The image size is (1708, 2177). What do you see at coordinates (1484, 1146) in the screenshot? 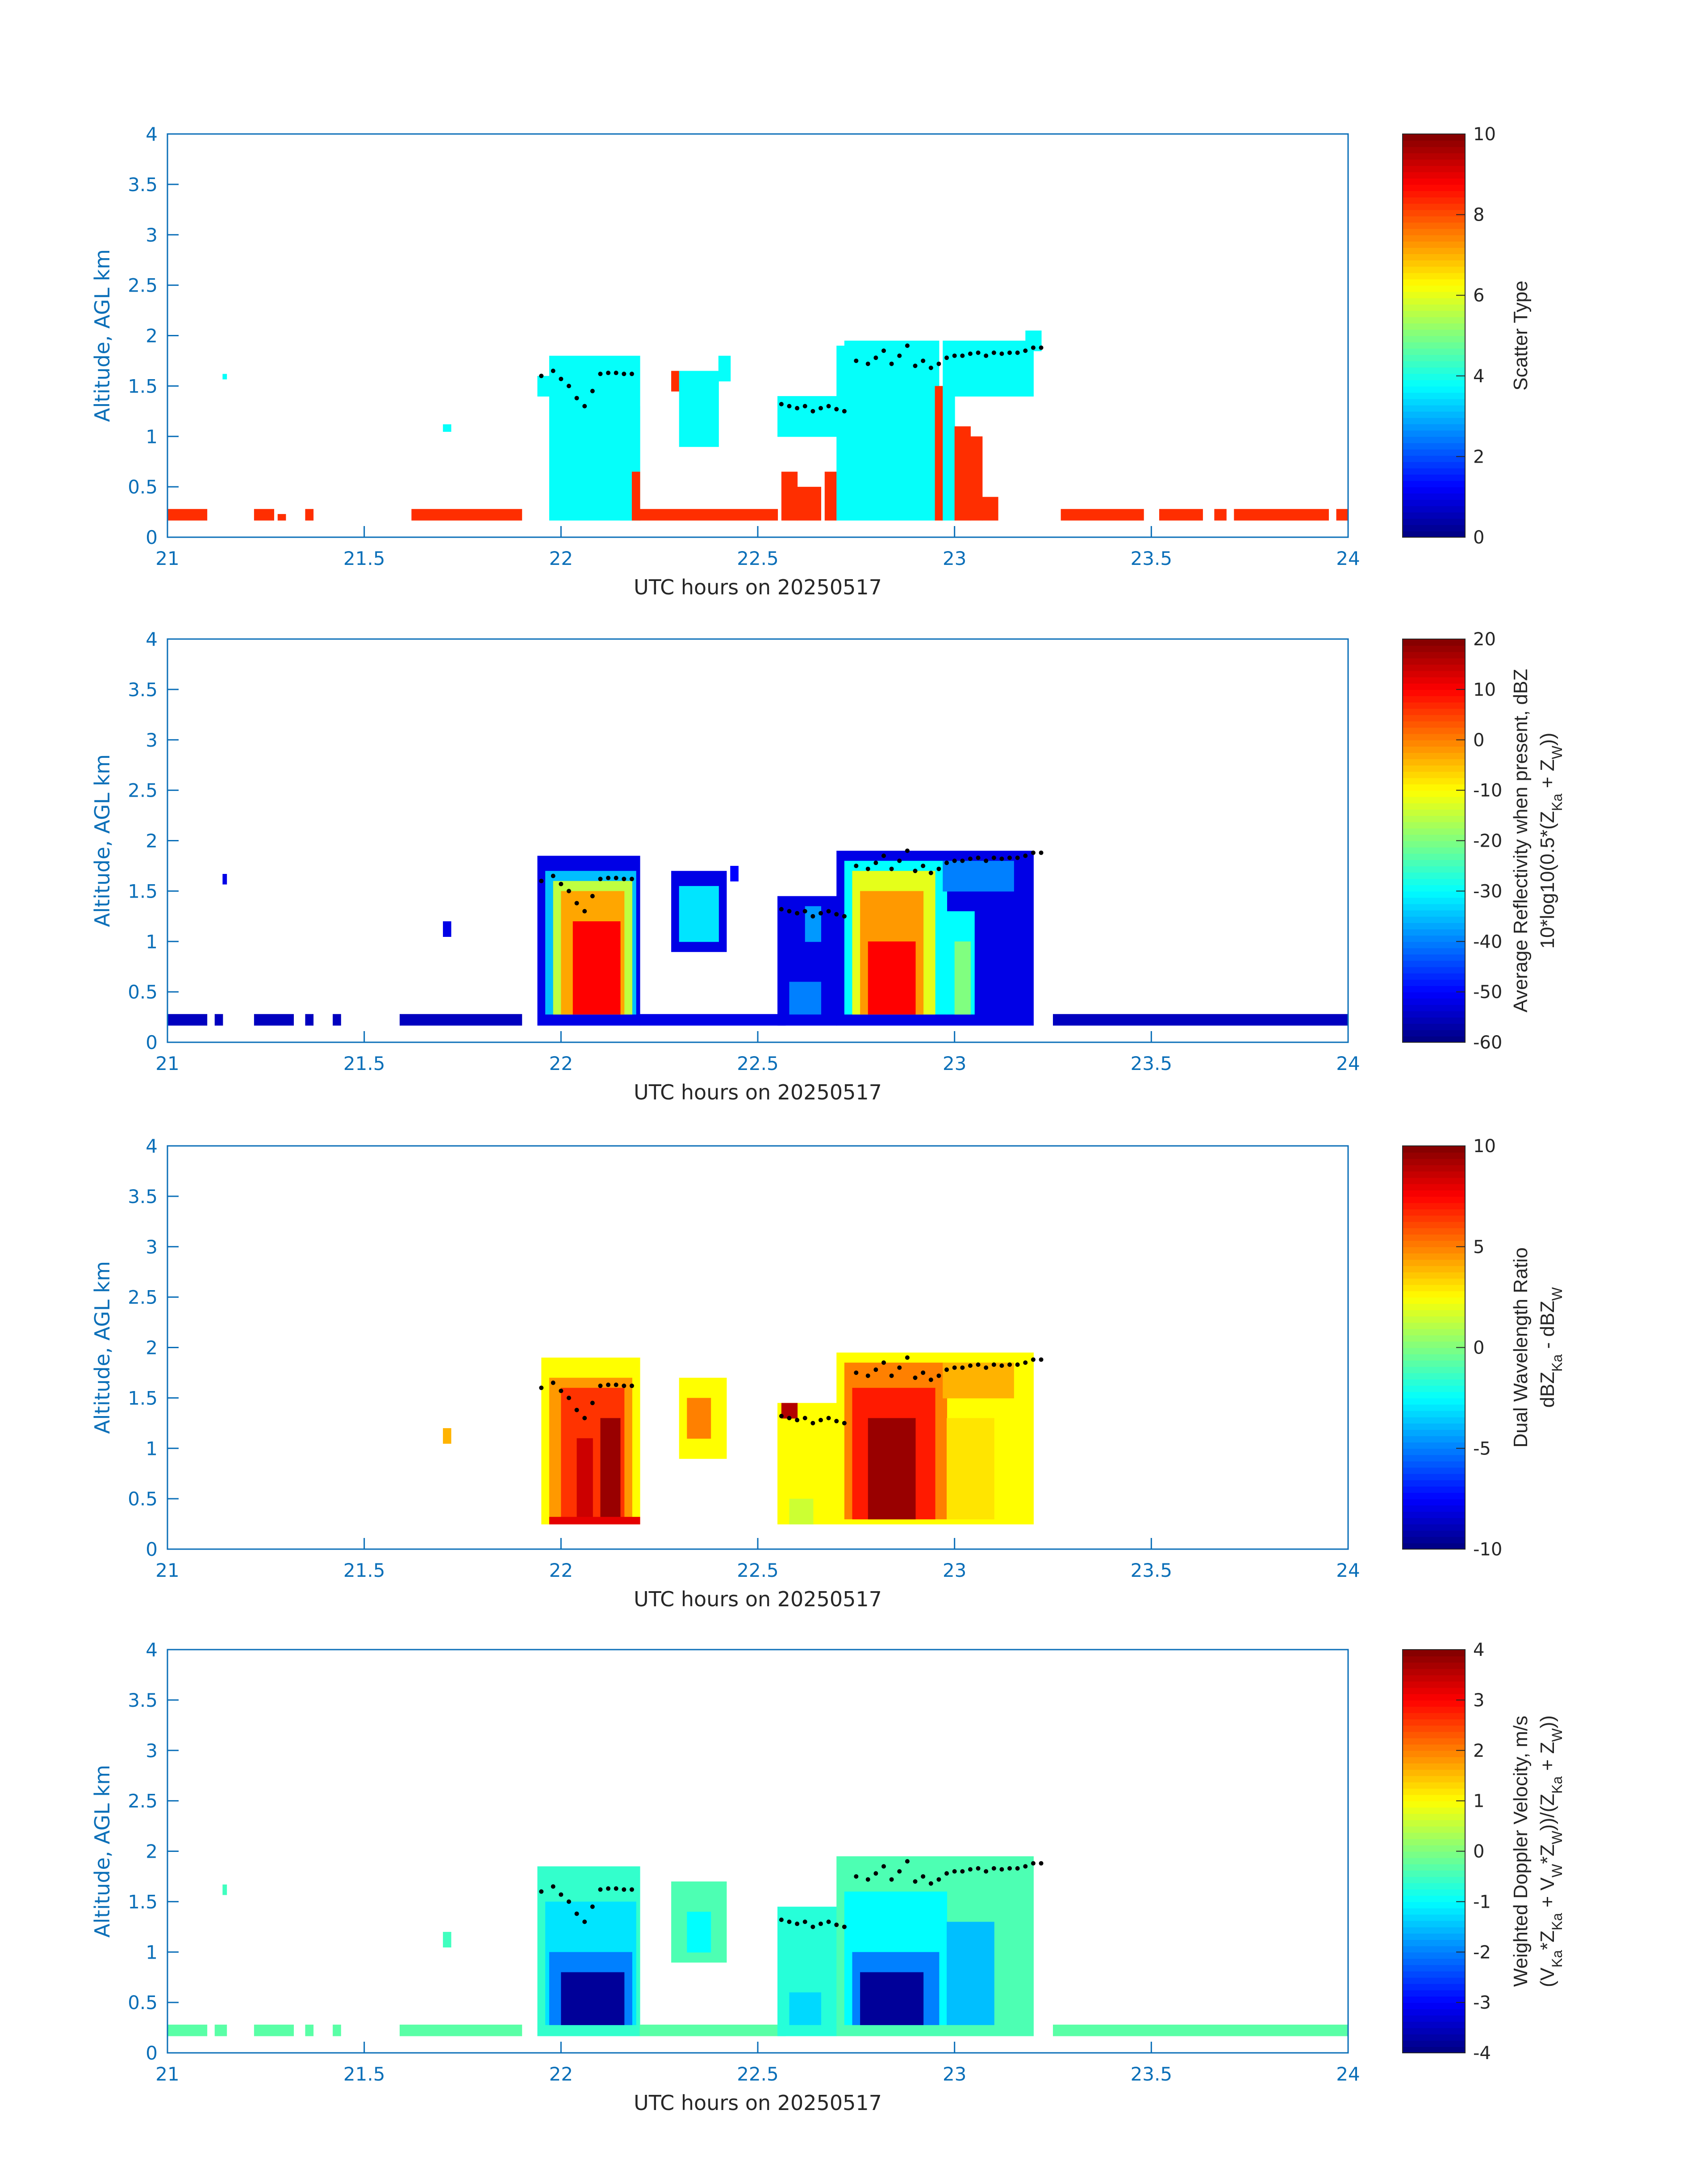
I see `colorbar-tick-label: 10` at bounding box center [1484, 1146].